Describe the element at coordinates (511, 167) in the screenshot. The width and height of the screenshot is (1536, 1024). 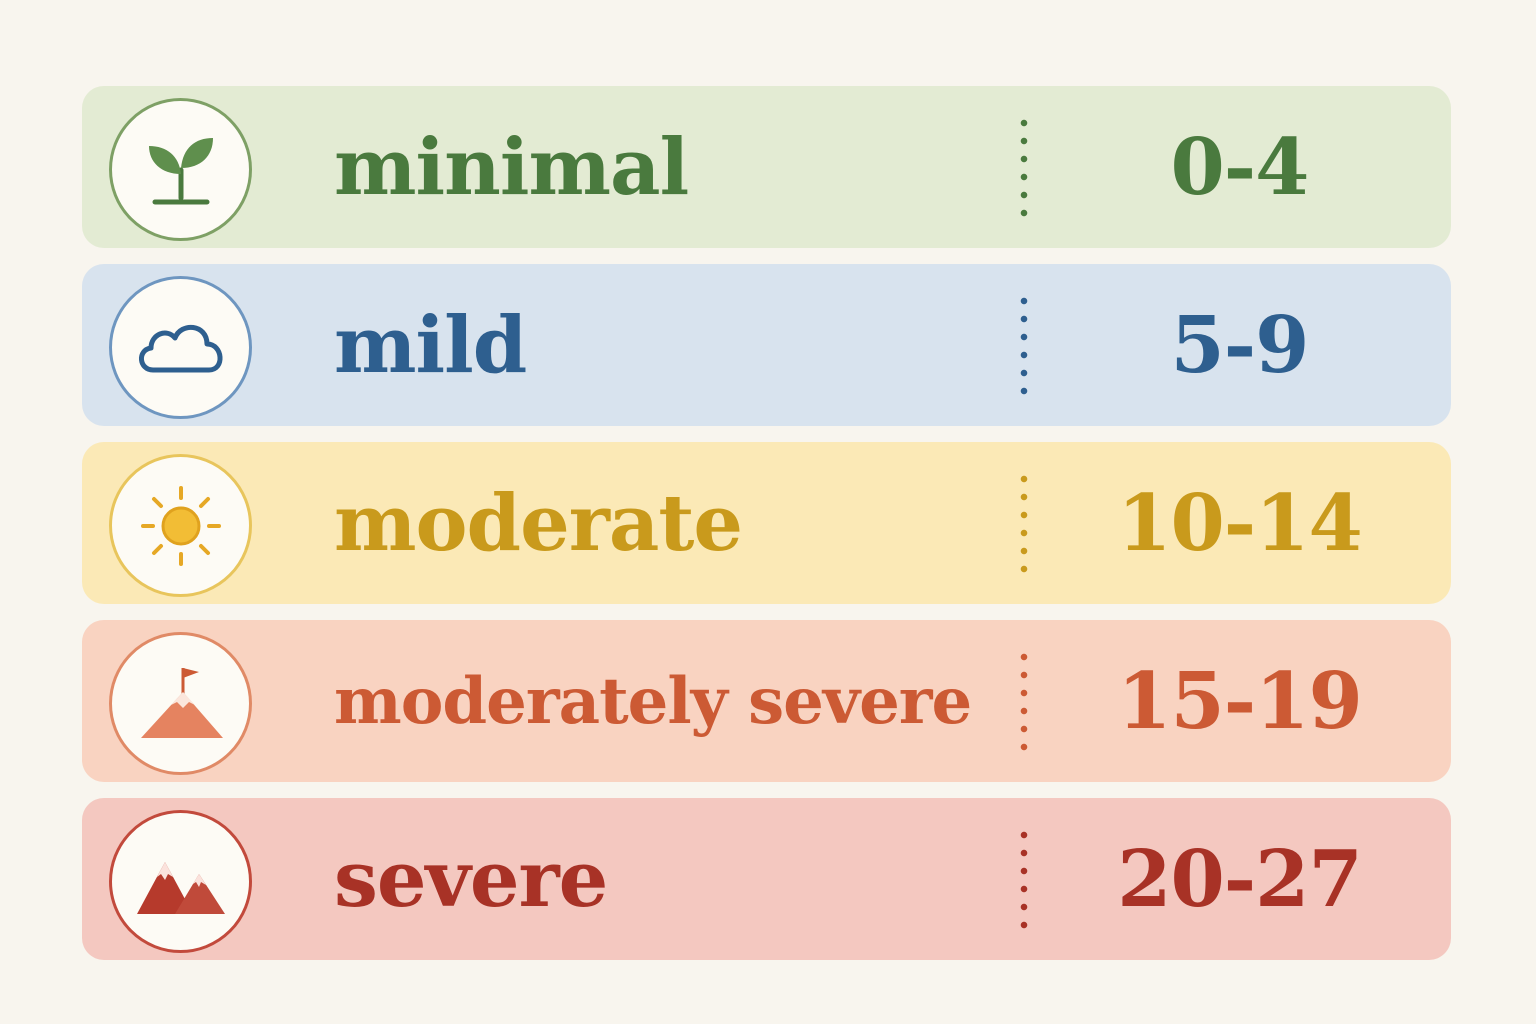
I see `severity-label: minimal` at that location.